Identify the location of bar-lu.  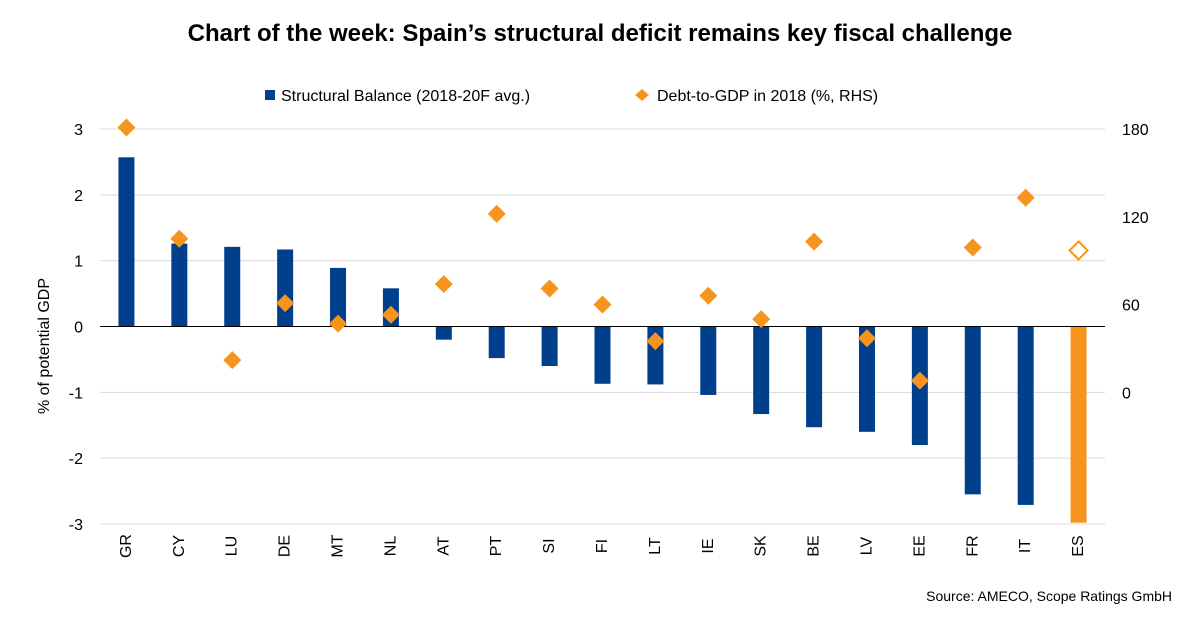
(232, 286).